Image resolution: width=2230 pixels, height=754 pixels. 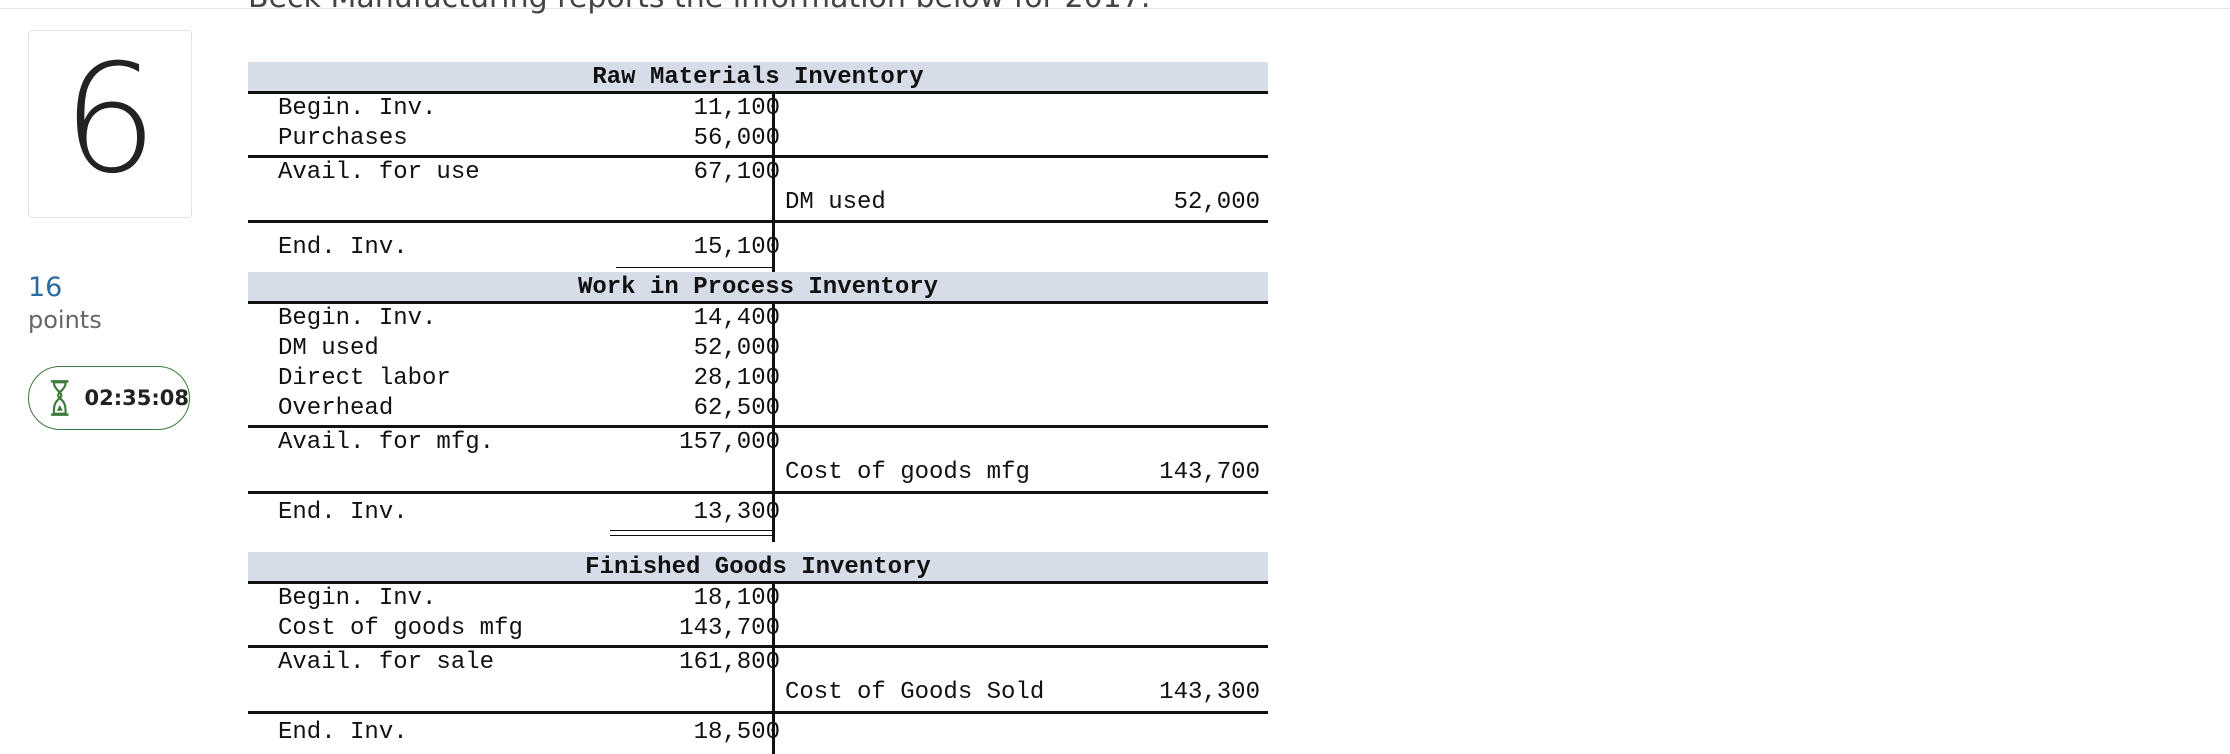 What do you see at coordinates (736, 138) in the screenshot?
I see `rm-purchases-value: 56,000` at bounding box center [736, 138].